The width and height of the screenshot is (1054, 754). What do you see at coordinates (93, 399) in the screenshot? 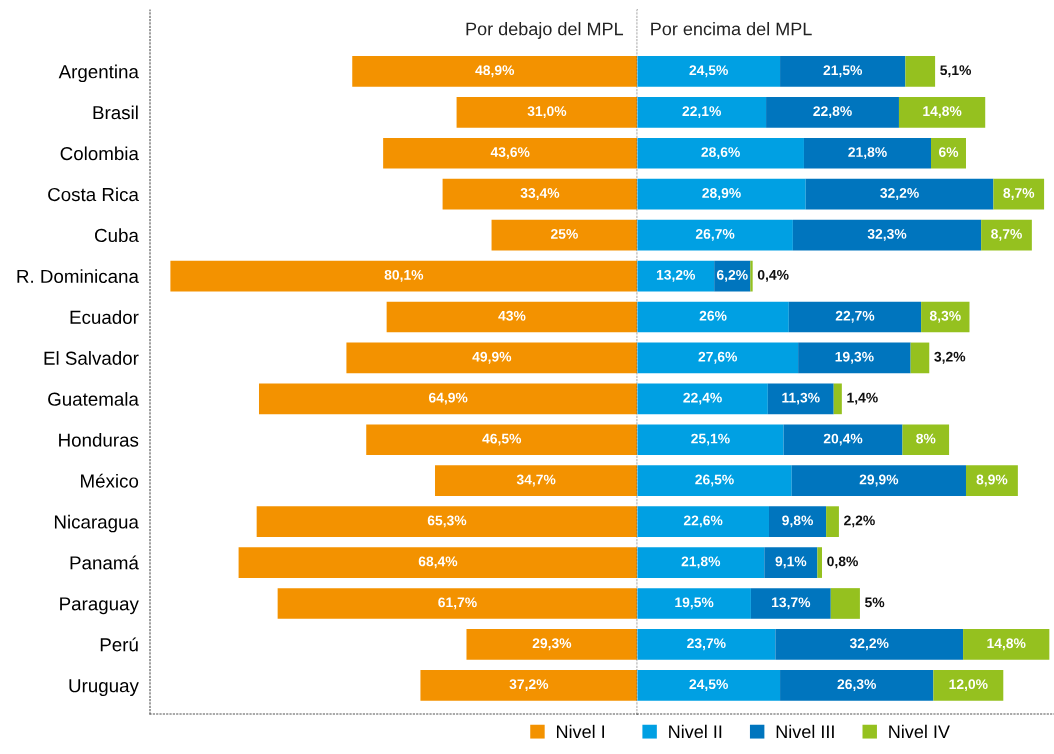
I see `y-tick-label: Guatemala` at bounding box center [93, 399].